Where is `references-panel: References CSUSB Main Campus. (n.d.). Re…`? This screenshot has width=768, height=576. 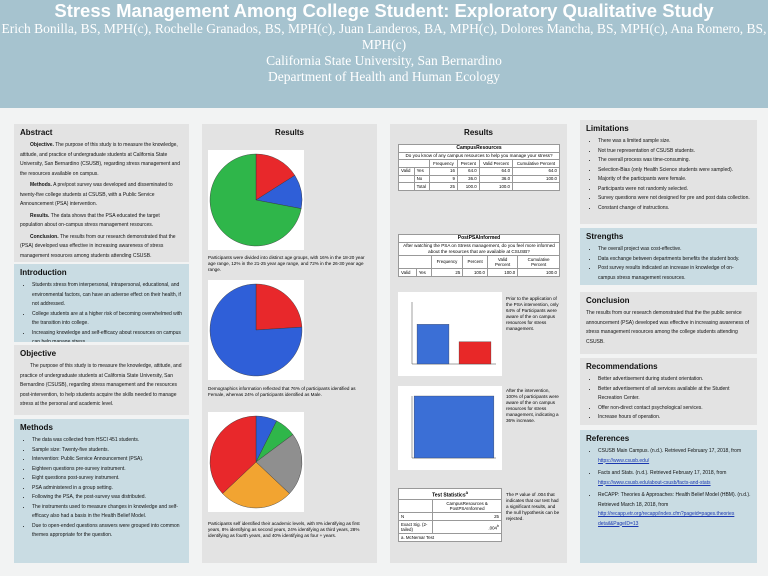
references-panel: References CSUSB Main Campus. (n.d.). Re… is located at coordinates (668, 496).